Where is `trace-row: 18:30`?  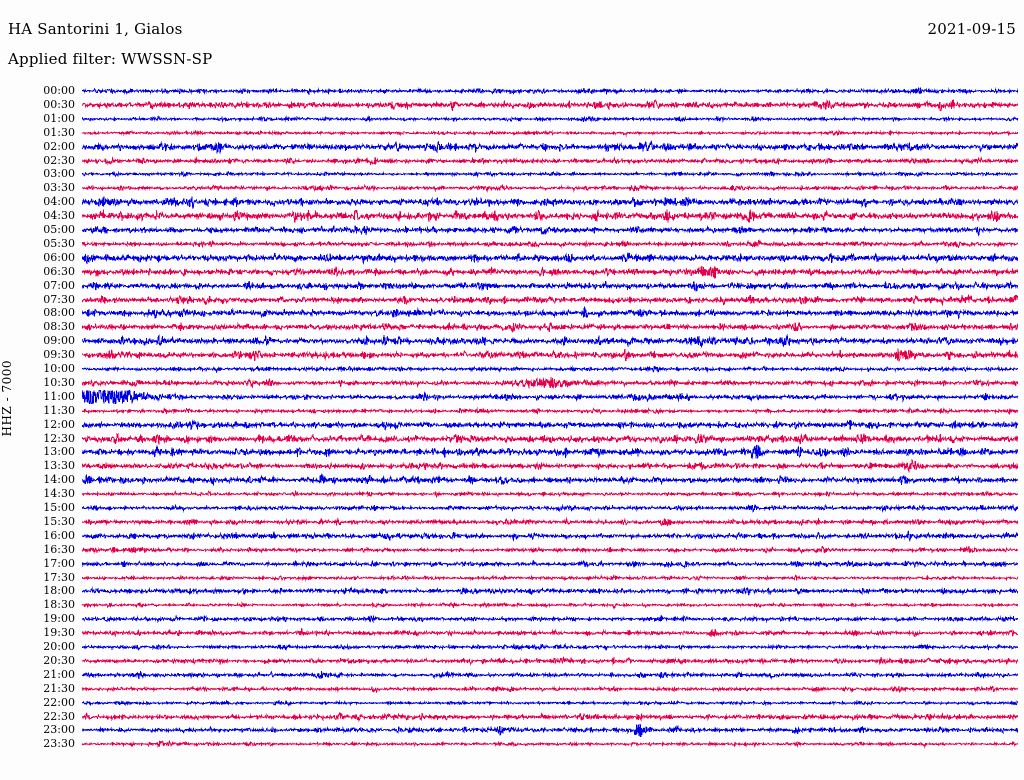 trace-row: 18:30 is located at coordinates (512, 605).